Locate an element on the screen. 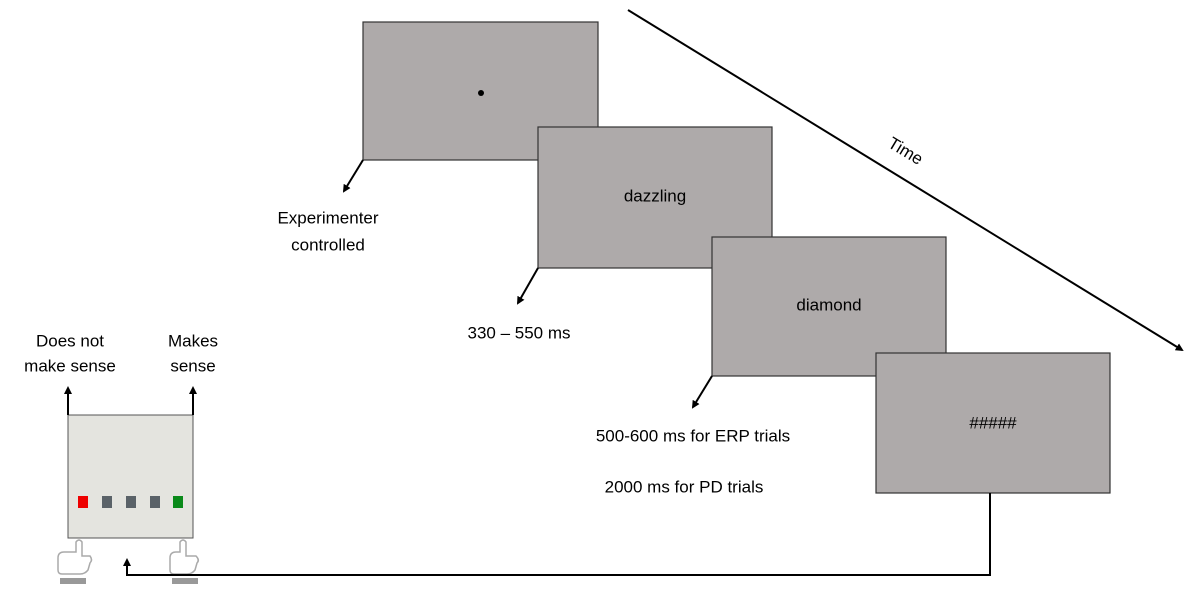  right-label: sense is located at coordinates (192, 365).